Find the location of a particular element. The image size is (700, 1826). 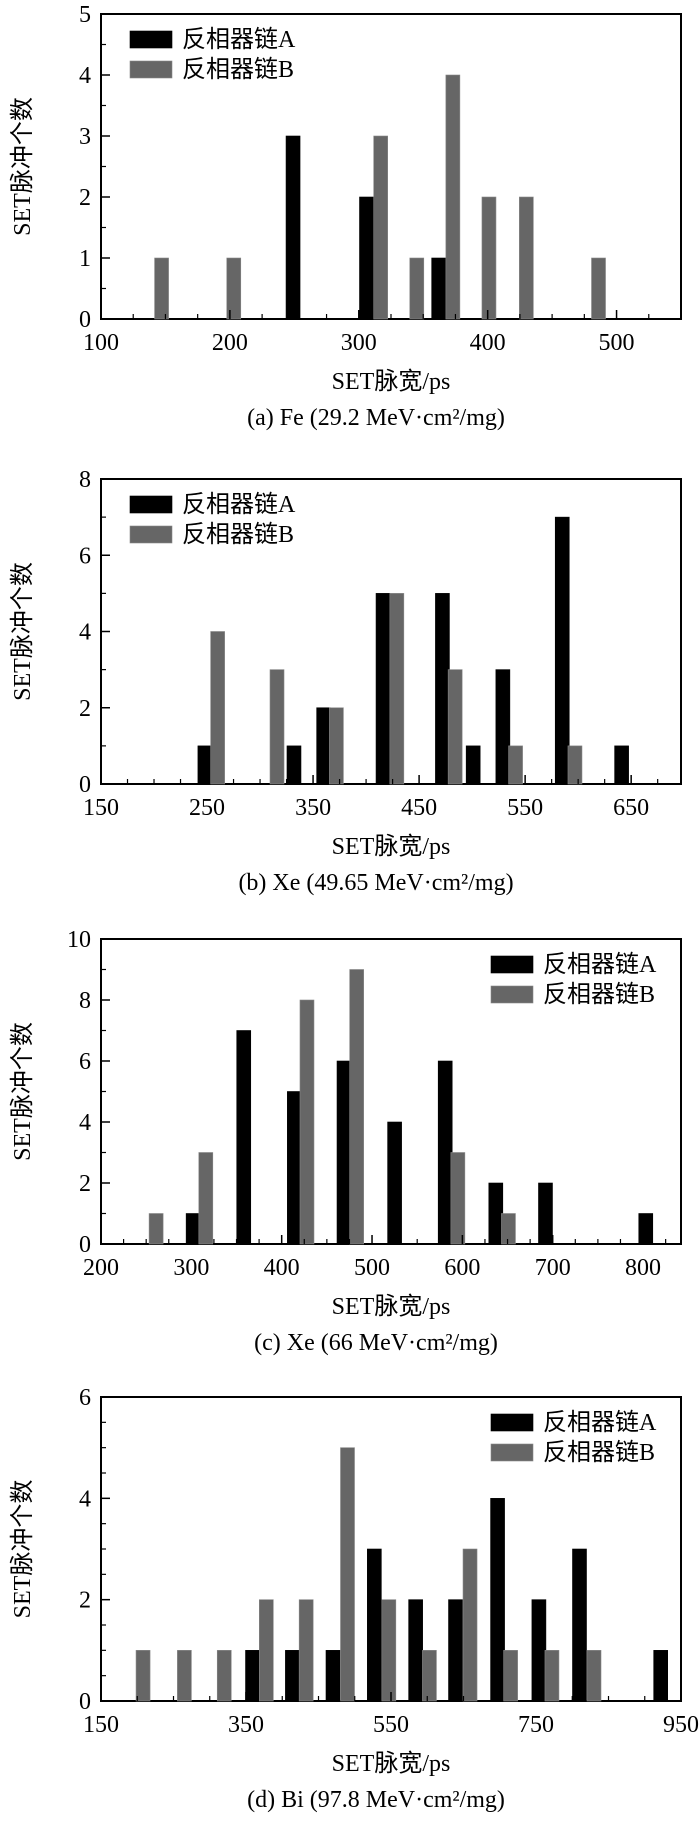

x-tick-label: 300 is located at coordinates (359, 343).